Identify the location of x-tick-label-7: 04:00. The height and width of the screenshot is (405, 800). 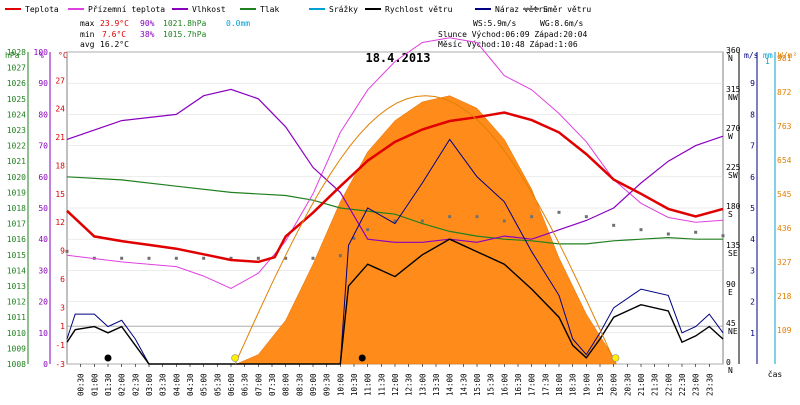
(176, 384).